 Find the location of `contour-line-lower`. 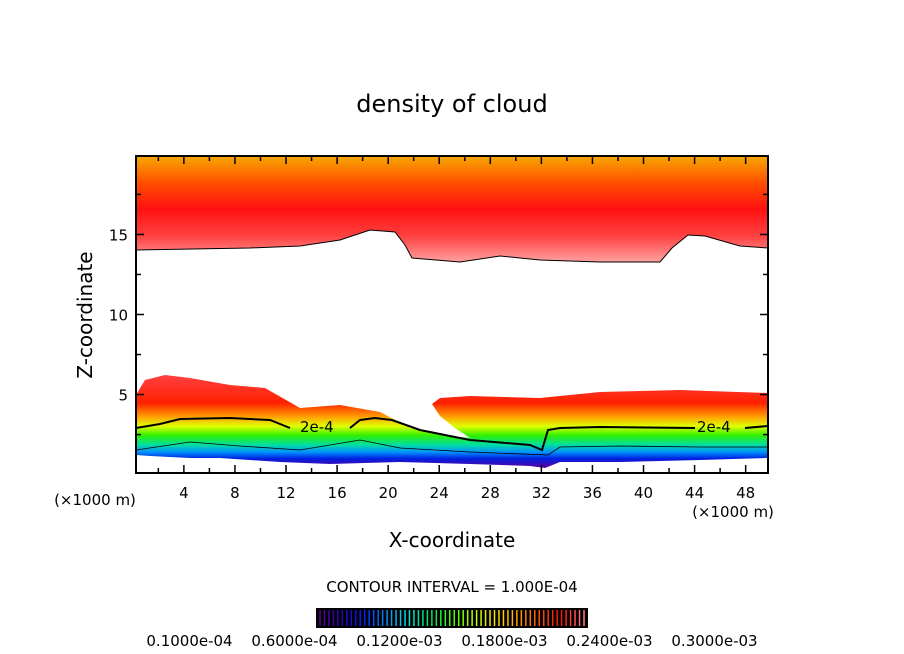

contour-line-lower is located at coordinates (451, 447).